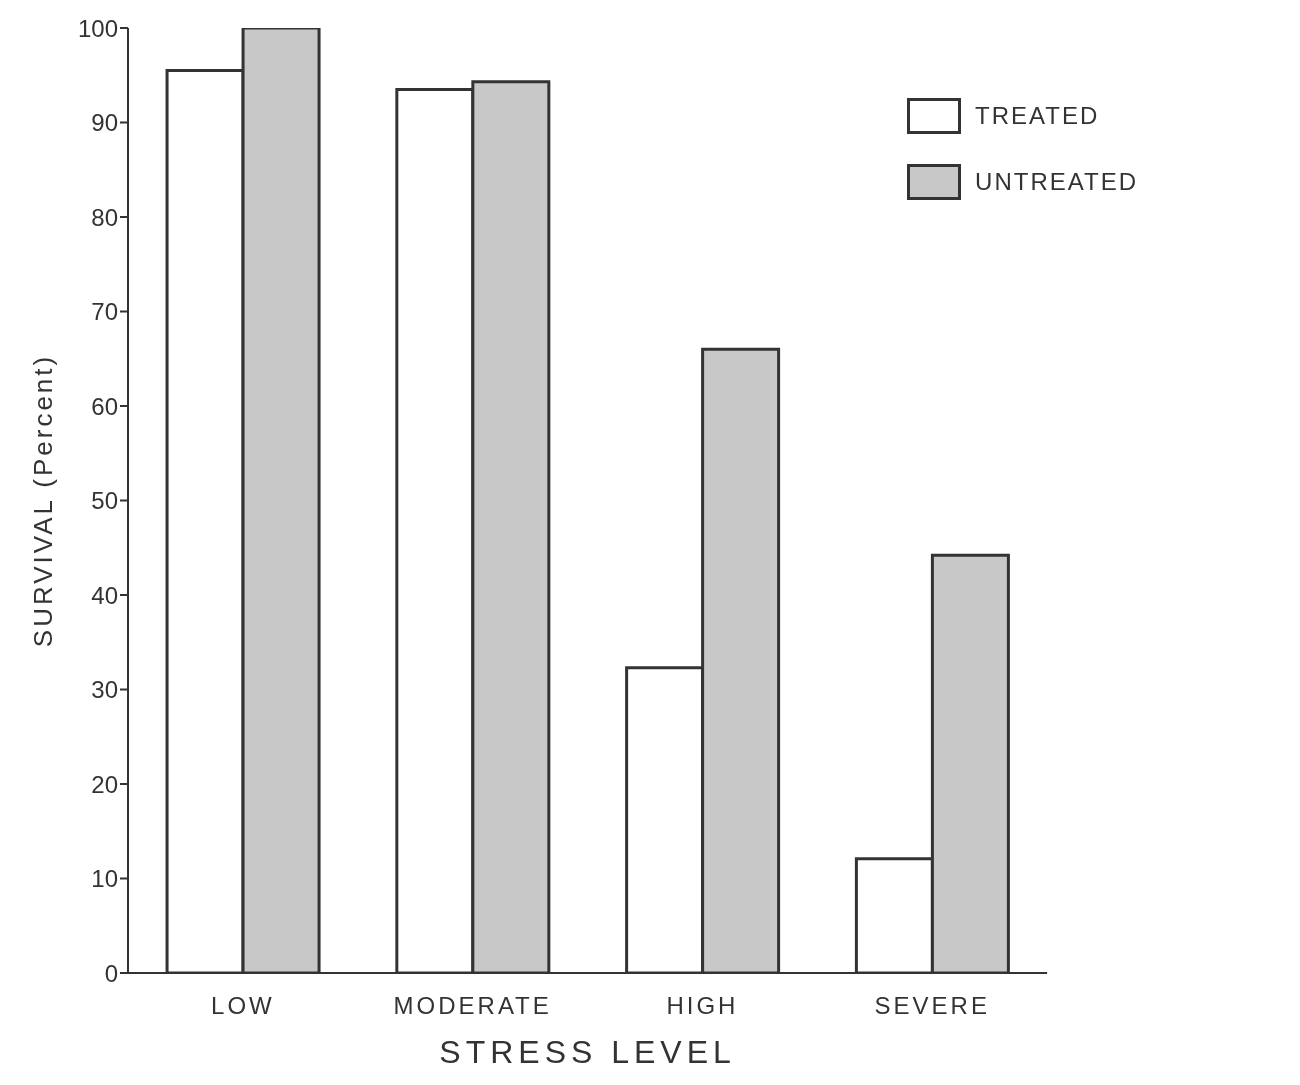  What do you see at coordinates (104, 879) in the screenshot?
I see `y-tick-label: 10` at bounding box center [104, 879].